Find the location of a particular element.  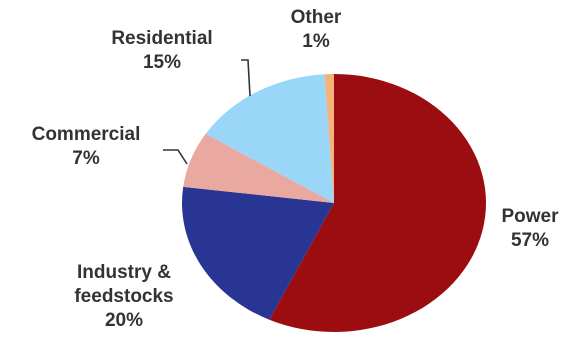

slice-name-label: Commercial is located at coordinates (86, 134).